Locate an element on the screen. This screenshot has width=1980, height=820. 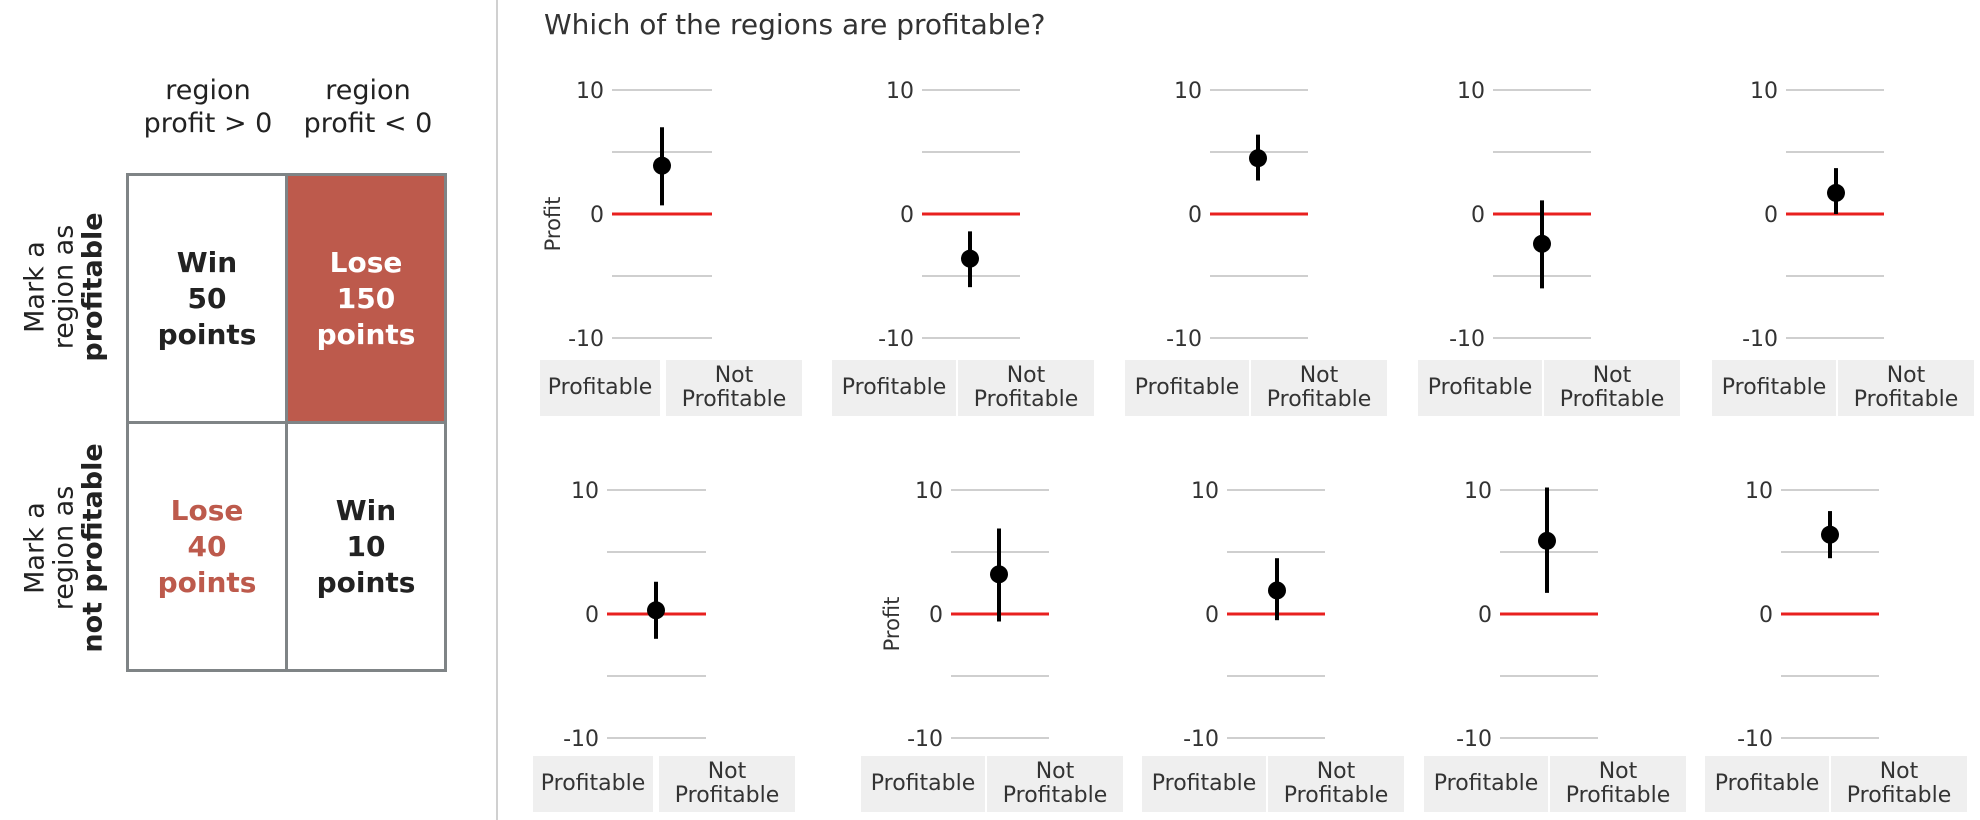
col-header-profit-positive: region profit > 0 is located at coordinates (208, 107).